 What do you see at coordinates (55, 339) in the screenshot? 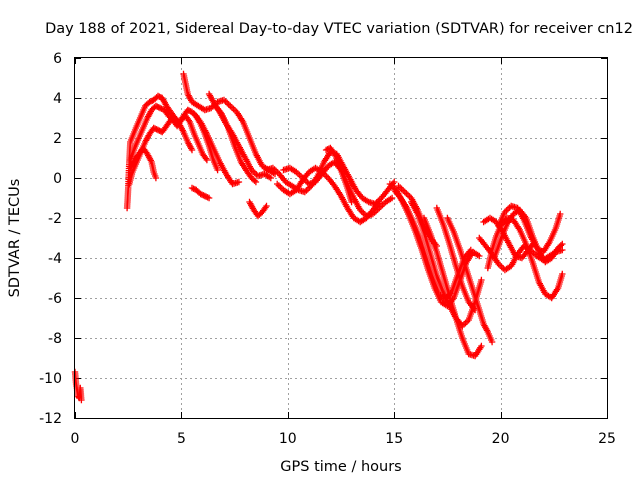
I see `y-tick-label: -8` at bounding box center [55, 339].